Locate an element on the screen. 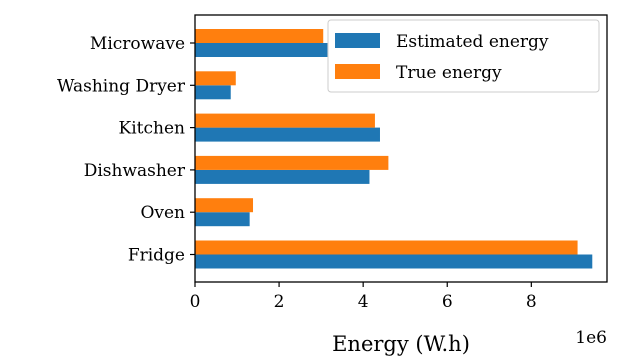 The image size is (620, 358). x-tick-label-4: 4 is located at coordinates (363, 302).